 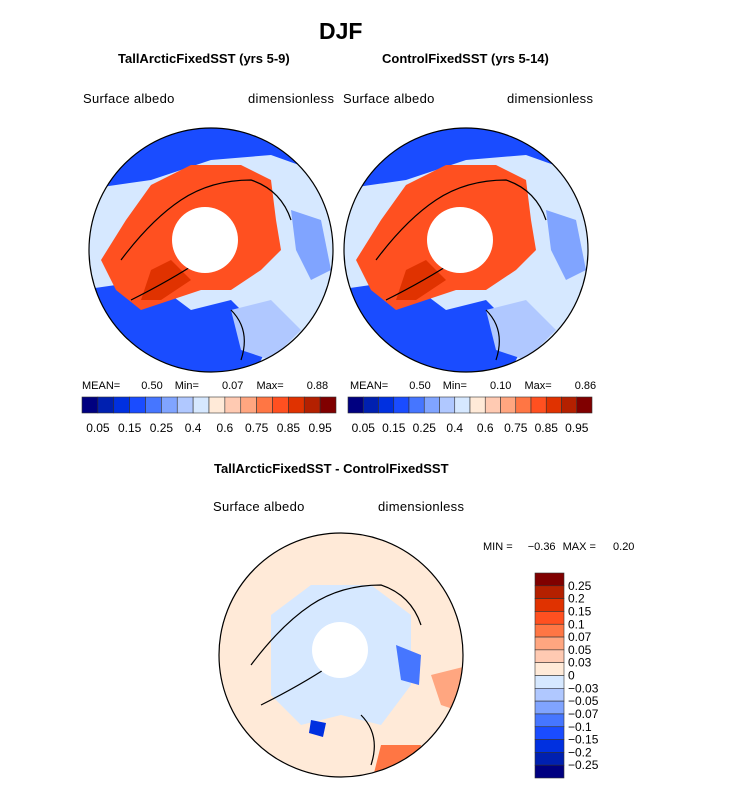 I want to click on panel1-units: dimensionless, so click(x=291, y=98).